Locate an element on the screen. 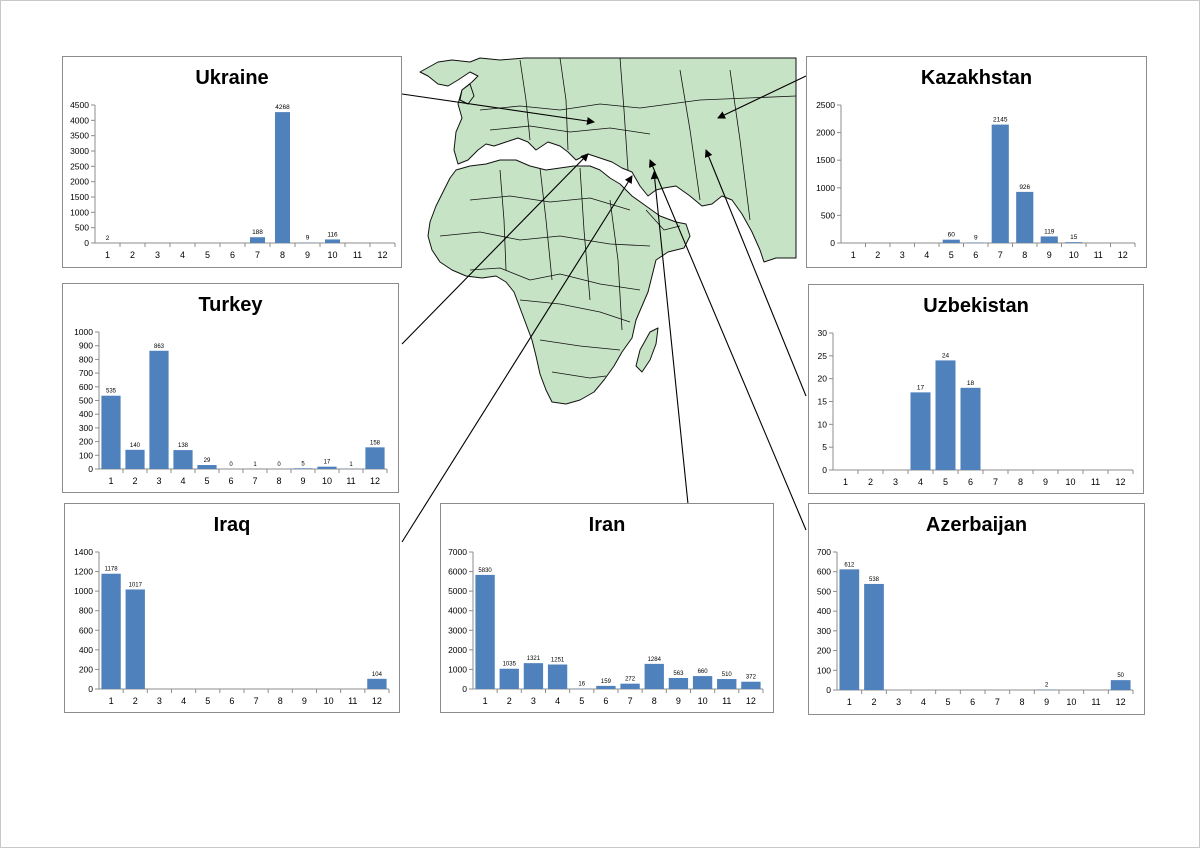 This screenshot has width=1200, height=848. y-tick-label: 900 is located at coordinates (86, 346).